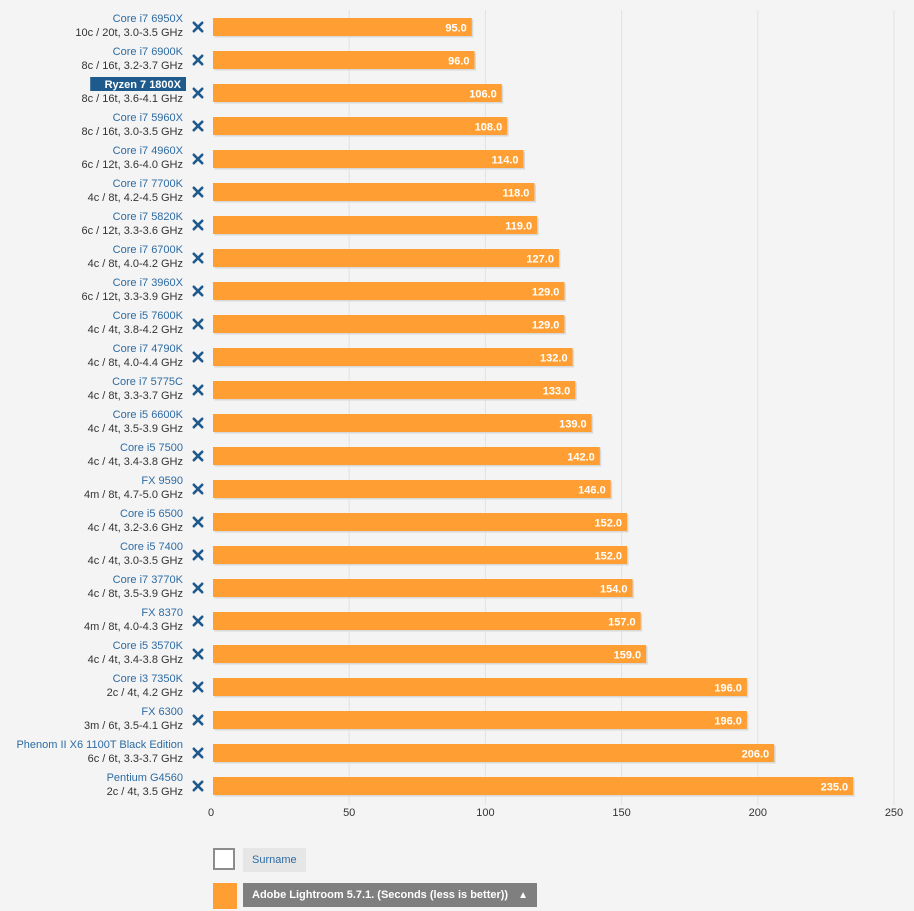 The width and height of the screenshot is (914, 911). I want to click on bar-value-label: 129.0, so click(546, 293).